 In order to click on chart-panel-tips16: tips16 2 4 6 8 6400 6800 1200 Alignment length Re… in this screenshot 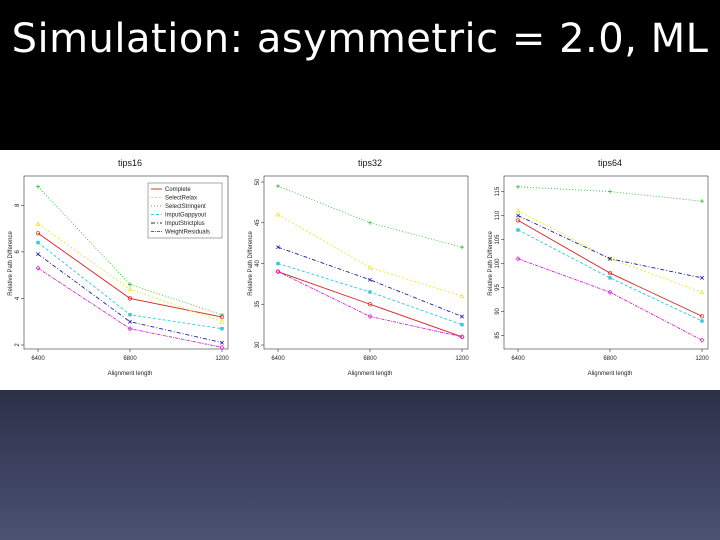, I will do `click(120, 270)`.